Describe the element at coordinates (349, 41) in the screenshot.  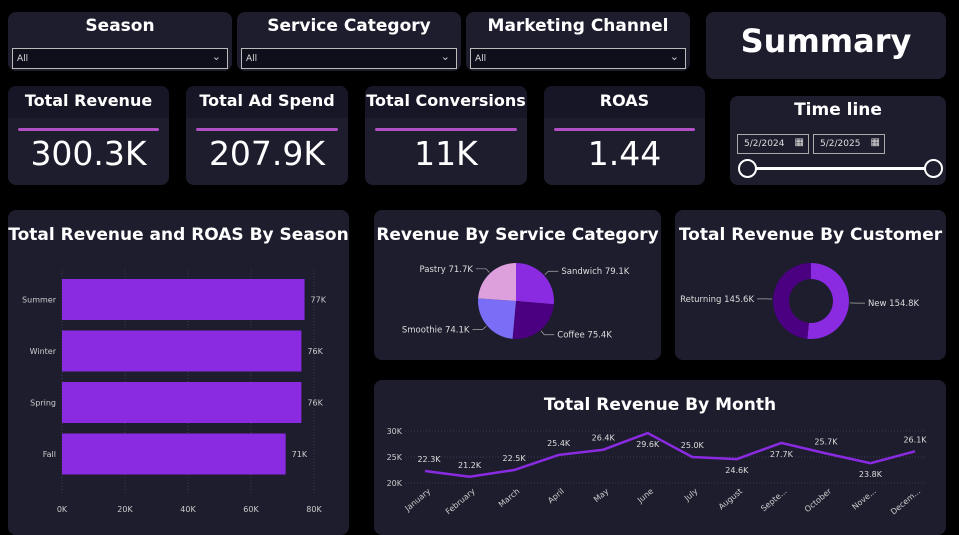
I see `service-category-slicer: Service Category All⌄` at that location.